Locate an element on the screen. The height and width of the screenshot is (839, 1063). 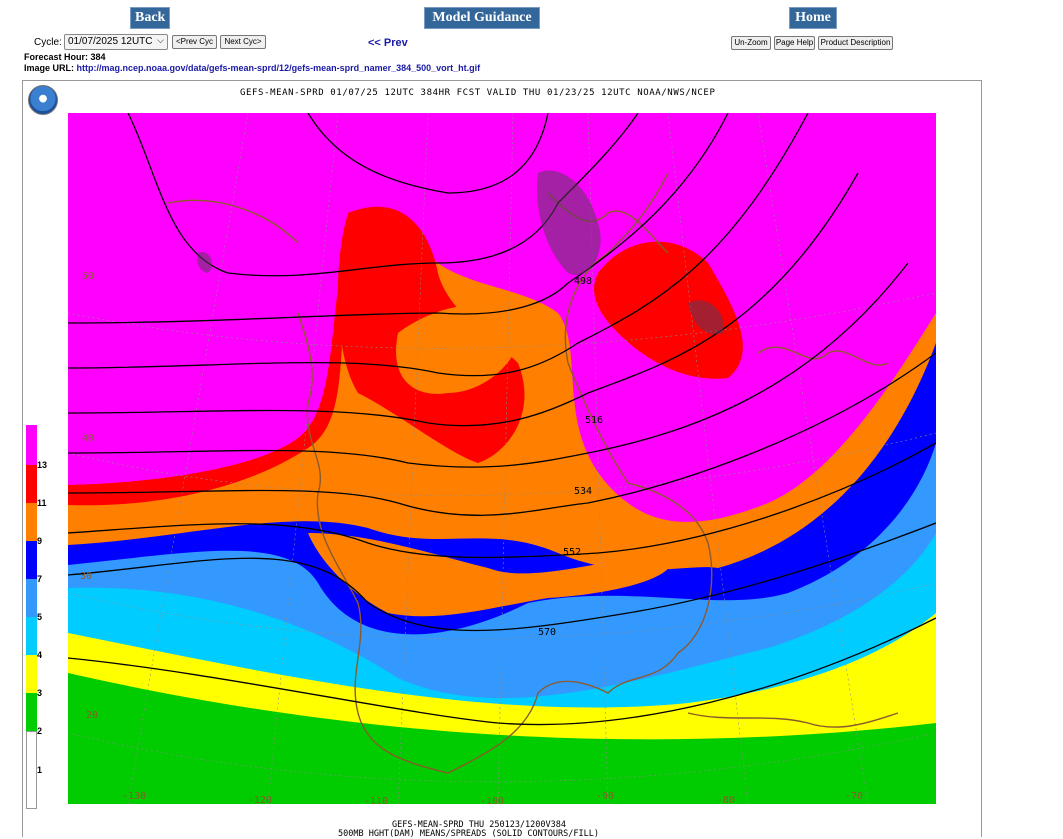
unzoom-button: Un-Zoom is located at coordinates (751, 43).